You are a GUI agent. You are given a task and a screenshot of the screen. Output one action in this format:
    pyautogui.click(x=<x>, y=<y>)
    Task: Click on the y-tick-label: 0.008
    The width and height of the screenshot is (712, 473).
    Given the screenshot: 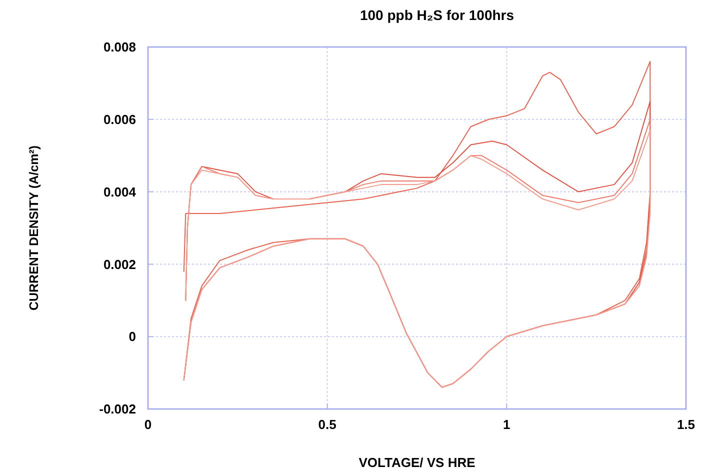 What is the action you would take?
    pyautogui.click(x=119, y=47)
    